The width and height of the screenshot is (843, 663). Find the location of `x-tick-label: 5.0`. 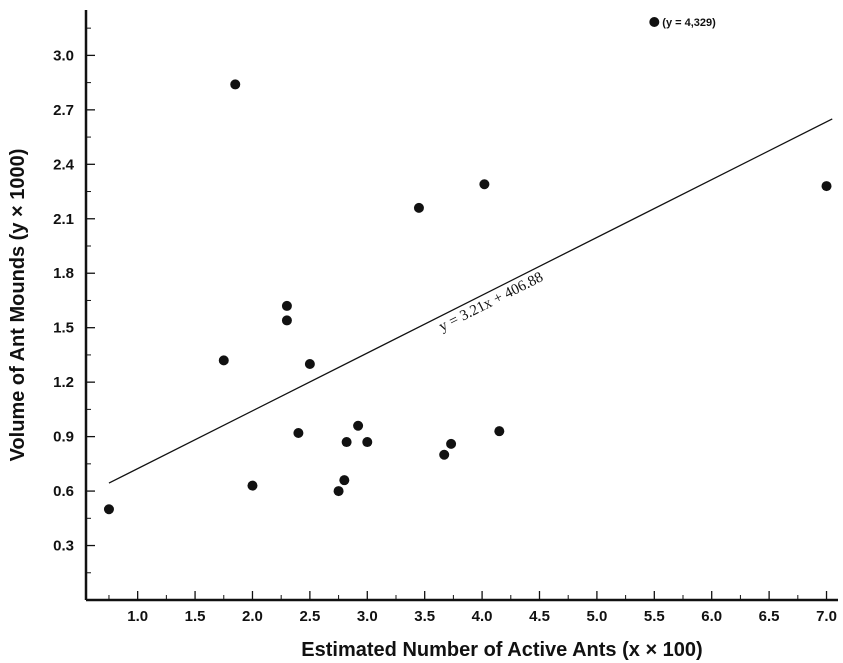

x-tick-label: 5.0 is located at coordinates (596, 616).